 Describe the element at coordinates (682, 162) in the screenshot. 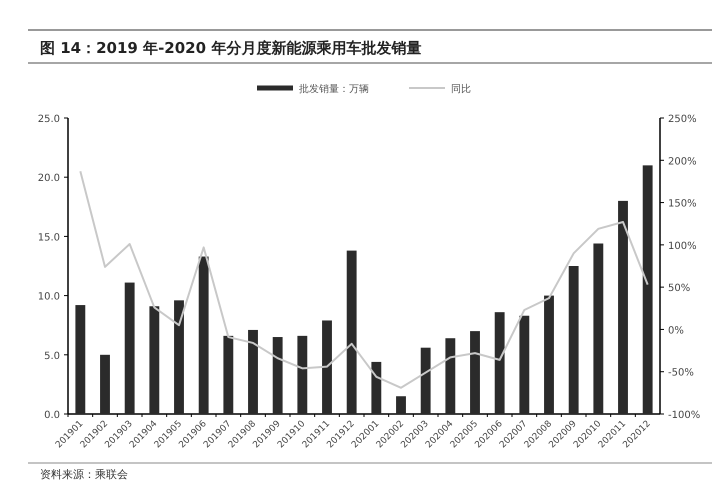

I see `y2-tick-label: 200%` at that location.